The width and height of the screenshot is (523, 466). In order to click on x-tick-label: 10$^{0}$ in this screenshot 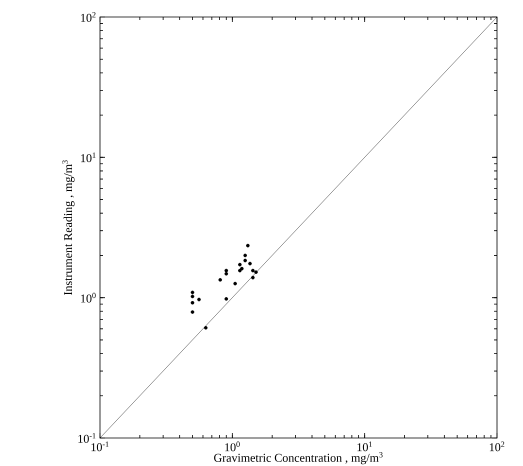, I will do `click(232, 447)`.